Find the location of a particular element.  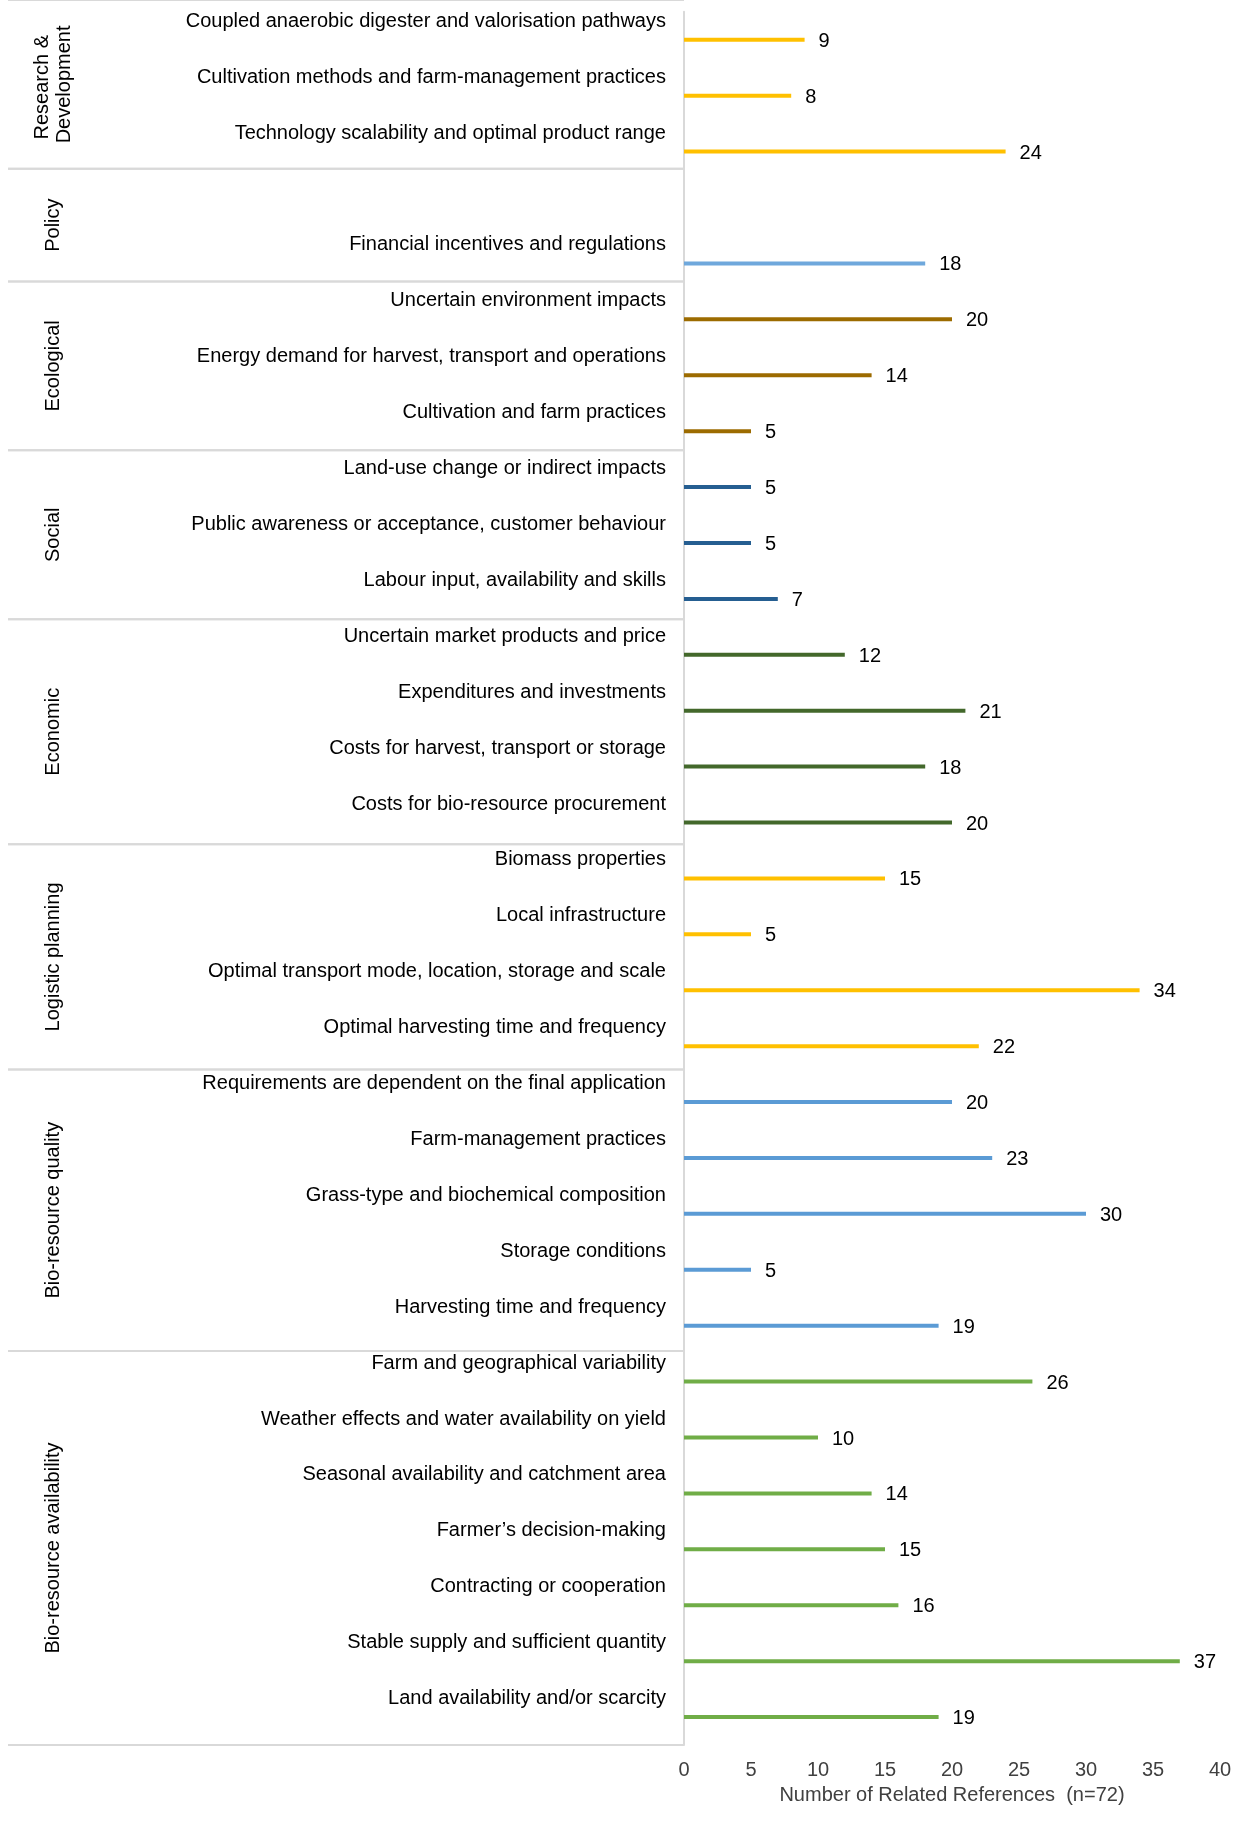

x-tick-label: 0 is located at coordinates (684, 1769).